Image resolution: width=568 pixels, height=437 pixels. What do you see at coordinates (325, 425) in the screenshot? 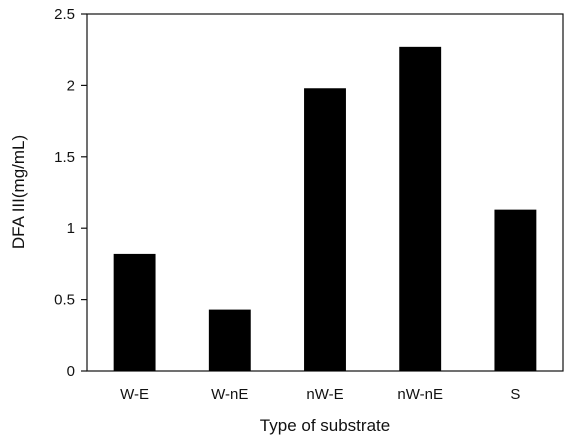
I see `x-axis-title: Type of substrate` at bounding box center [325, 425].